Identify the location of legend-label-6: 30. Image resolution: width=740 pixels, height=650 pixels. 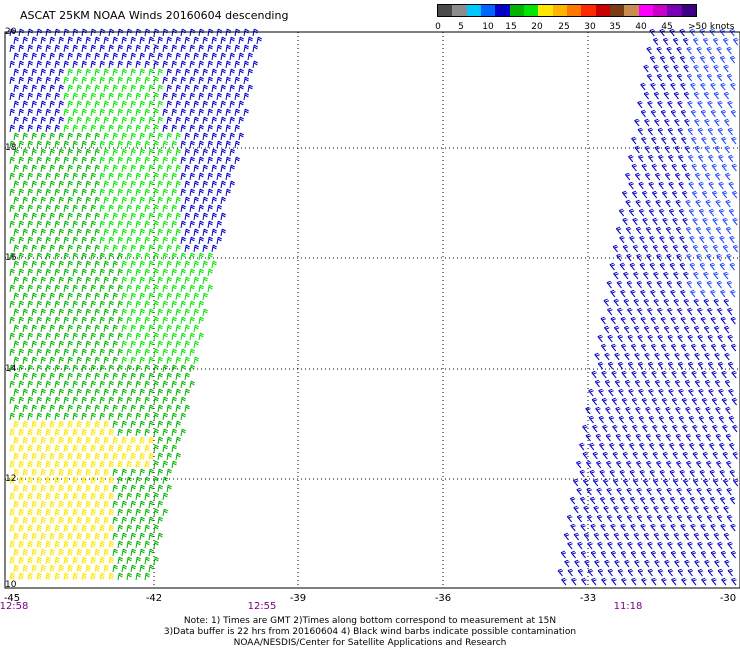
(590, 27).